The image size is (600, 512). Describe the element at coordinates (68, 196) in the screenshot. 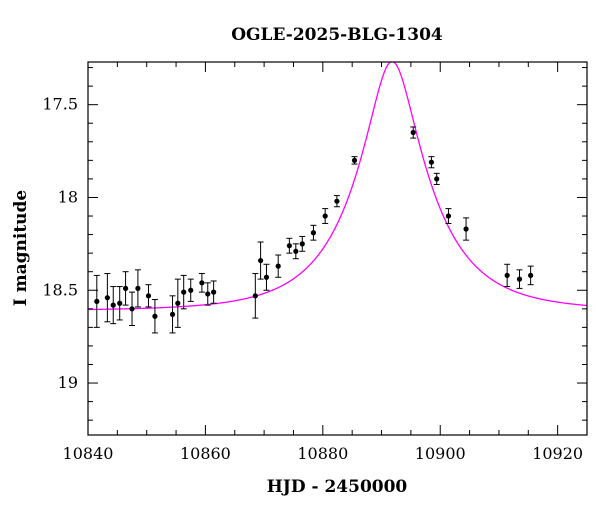

I see `y-tick-label: 18` at that location.